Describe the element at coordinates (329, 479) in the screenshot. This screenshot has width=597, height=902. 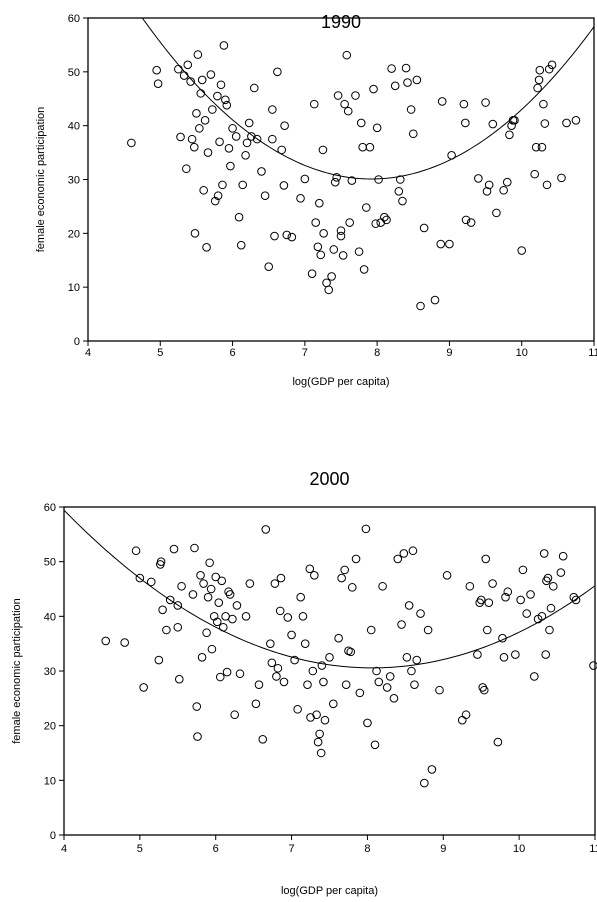
I see `chart-title: 2000` at that location.